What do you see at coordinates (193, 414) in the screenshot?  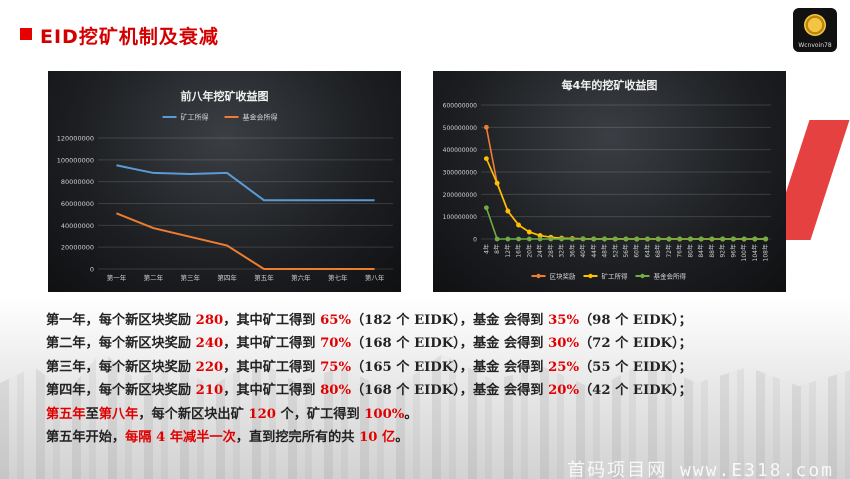 I see `body-text: ，每个新区块出矿` at bounding box center [193, 414].